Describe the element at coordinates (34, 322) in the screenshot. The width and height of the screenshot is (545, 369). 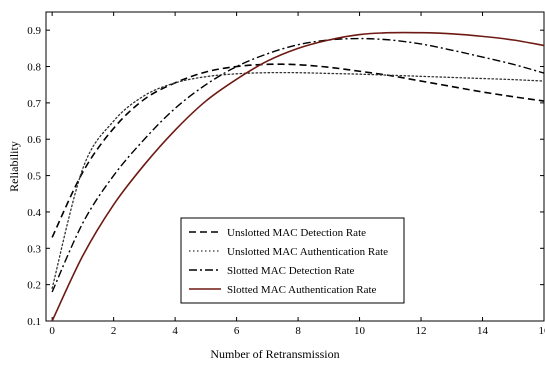
I see `y-tick-label: 0.1` at that location.